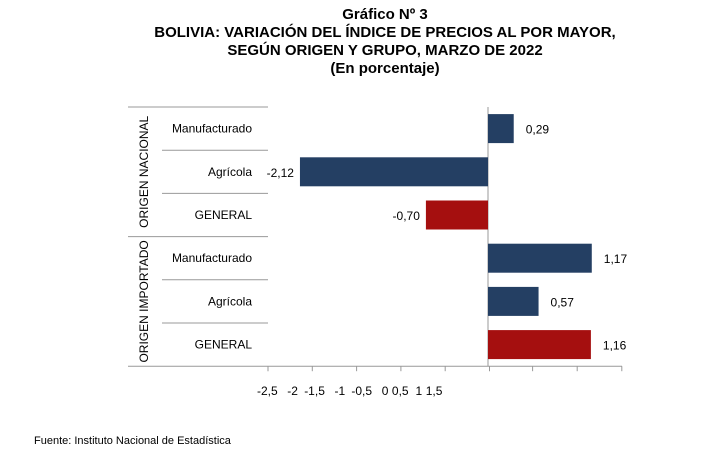 The image size is (728, 463). What do you see at coordinates (385, 68) in the screenshot?
I see `chart-subtitle: (En porcentaje)` at bounding box center [385, 68].